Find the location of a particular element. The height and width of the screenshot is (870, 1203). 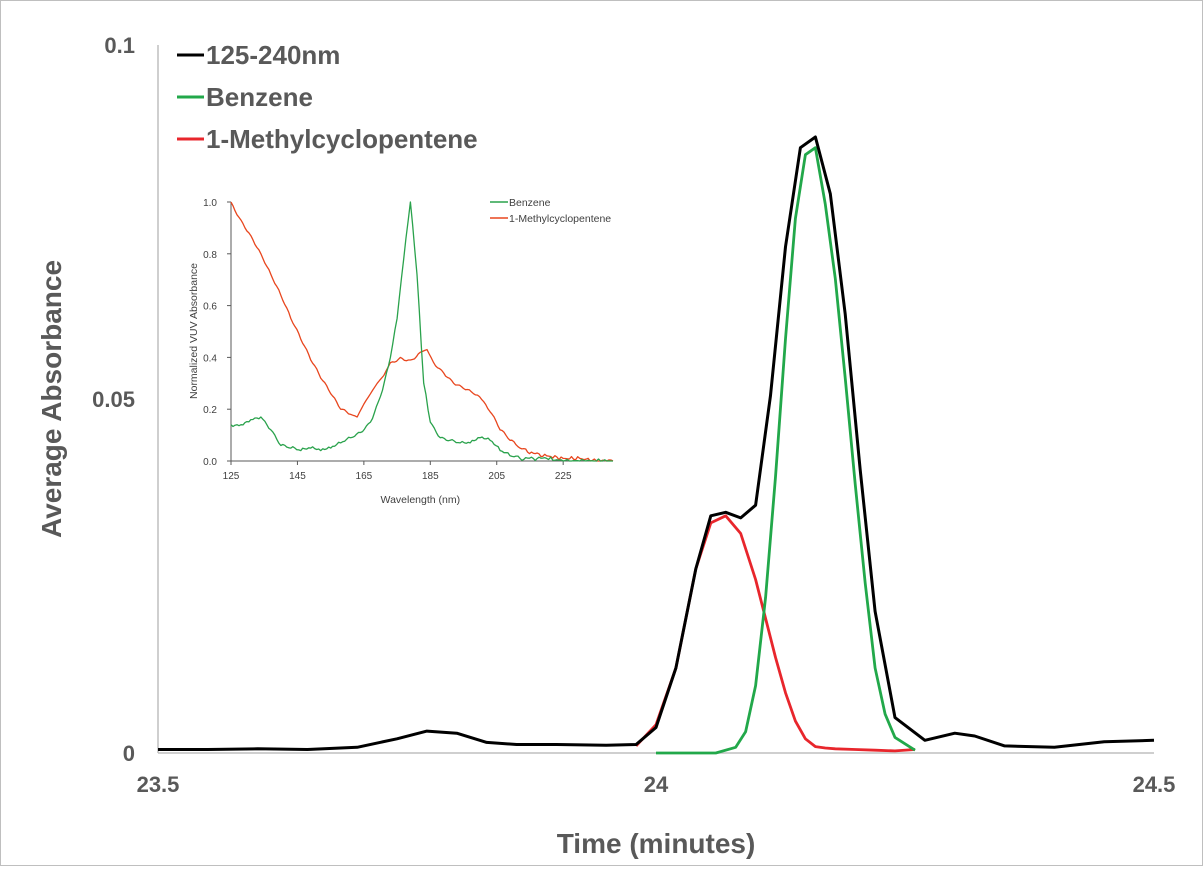

inset-x-tick-label: 145 is located at coordinates (297, 476).